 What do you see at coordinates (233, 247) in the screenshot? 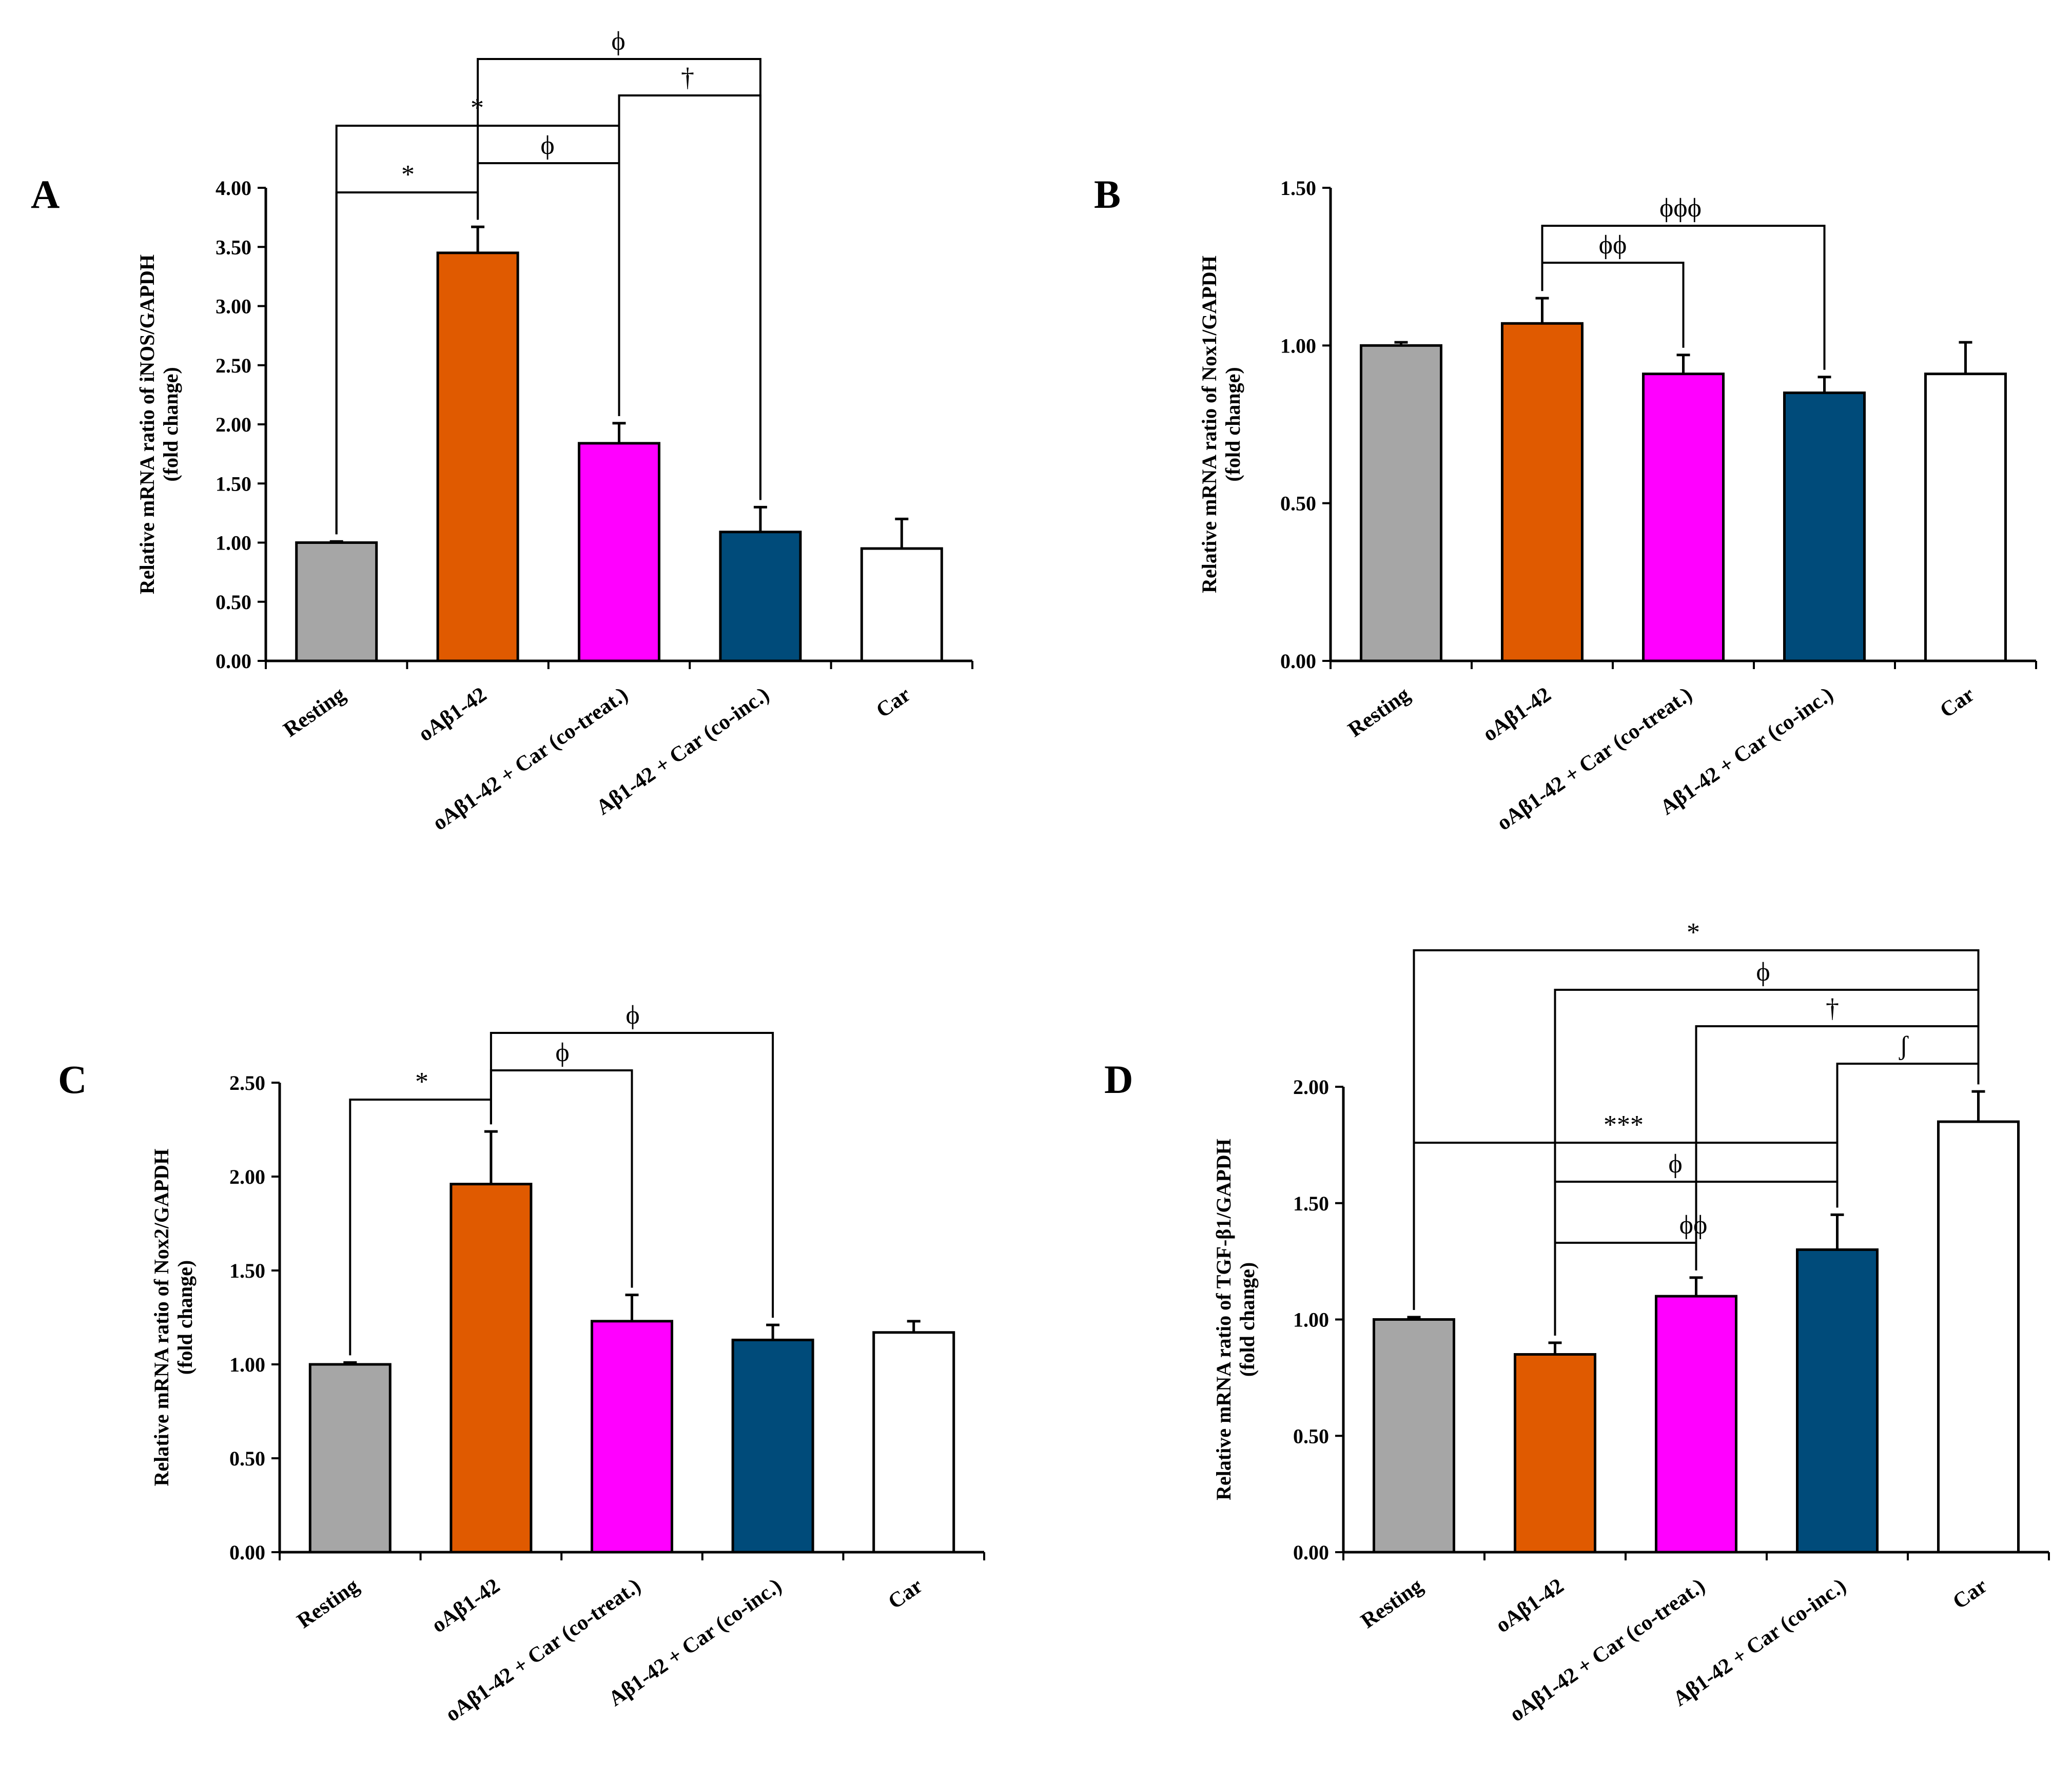
I see `y-tick-label: 3.50` at bounding box center [233, 247].